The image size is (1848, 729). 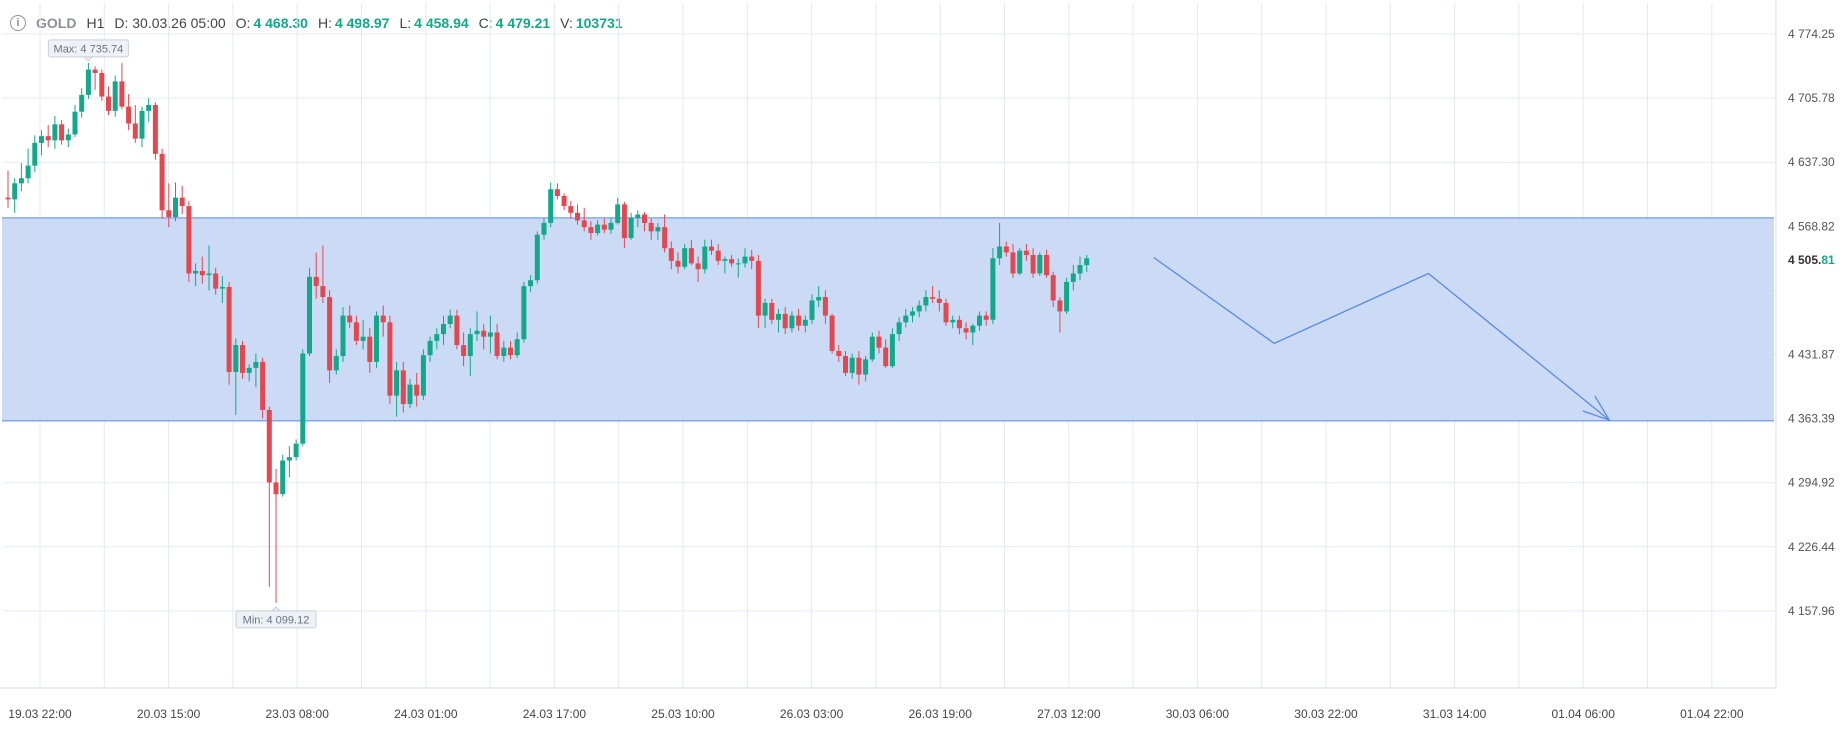 What do you see at coordinates (1382, 339) in the screenshot?
I see `projection-path` at bounding box center [1382, 339].